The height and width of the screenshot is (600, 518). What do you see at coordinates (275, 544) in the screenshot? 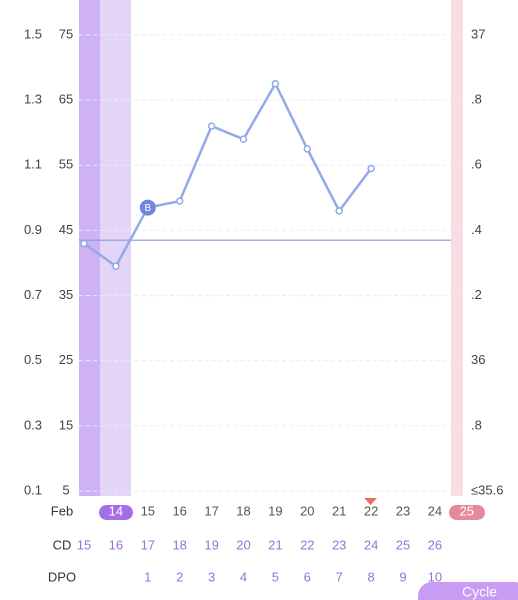
I see `cd-label: 21` at bounding box center [275, 544].